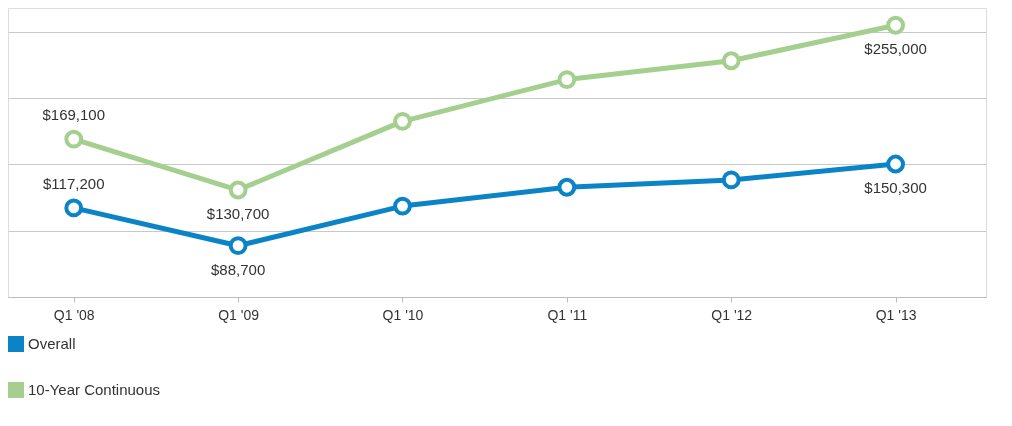 The height and width of the screenshot is (426, 1012). Describe the element at coordinates (238, 214) in the screenshot. I see `data-label: $130,700` at that location.